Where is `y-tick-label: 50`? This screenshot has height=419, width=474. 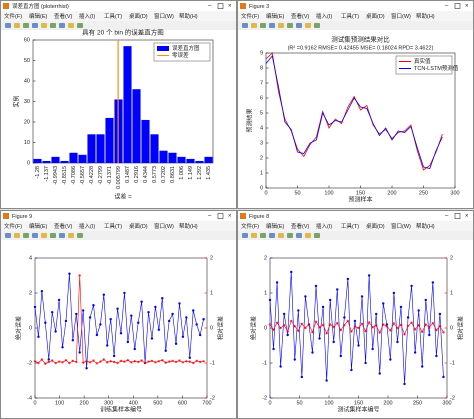
y-tick-label: 50 is located at coordinates (27, 61).